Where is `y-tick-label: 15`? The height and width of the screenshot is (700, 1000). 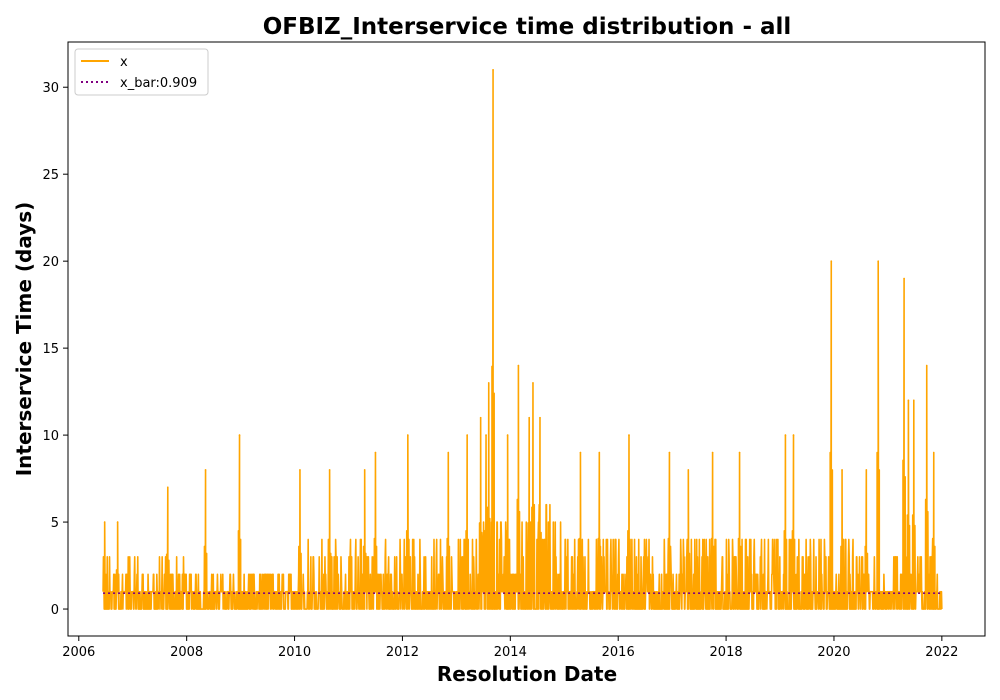
y-tick-label: 15 is located at coordinates (50, 349).